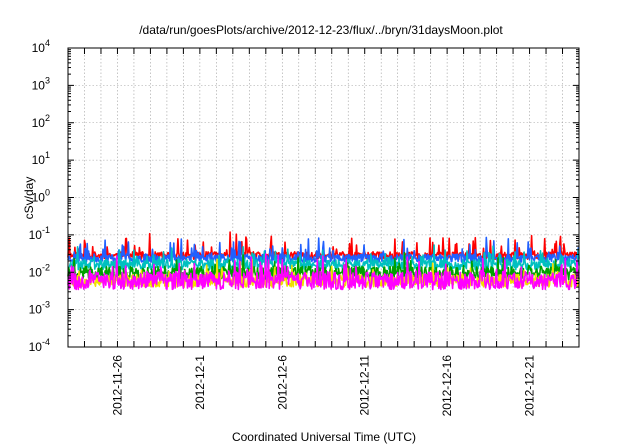 The image size is (640, 448). Describe the element at coordinates (365, 385) in the screenshot. I see `x-tick-label: 2012-12-11` at that location.